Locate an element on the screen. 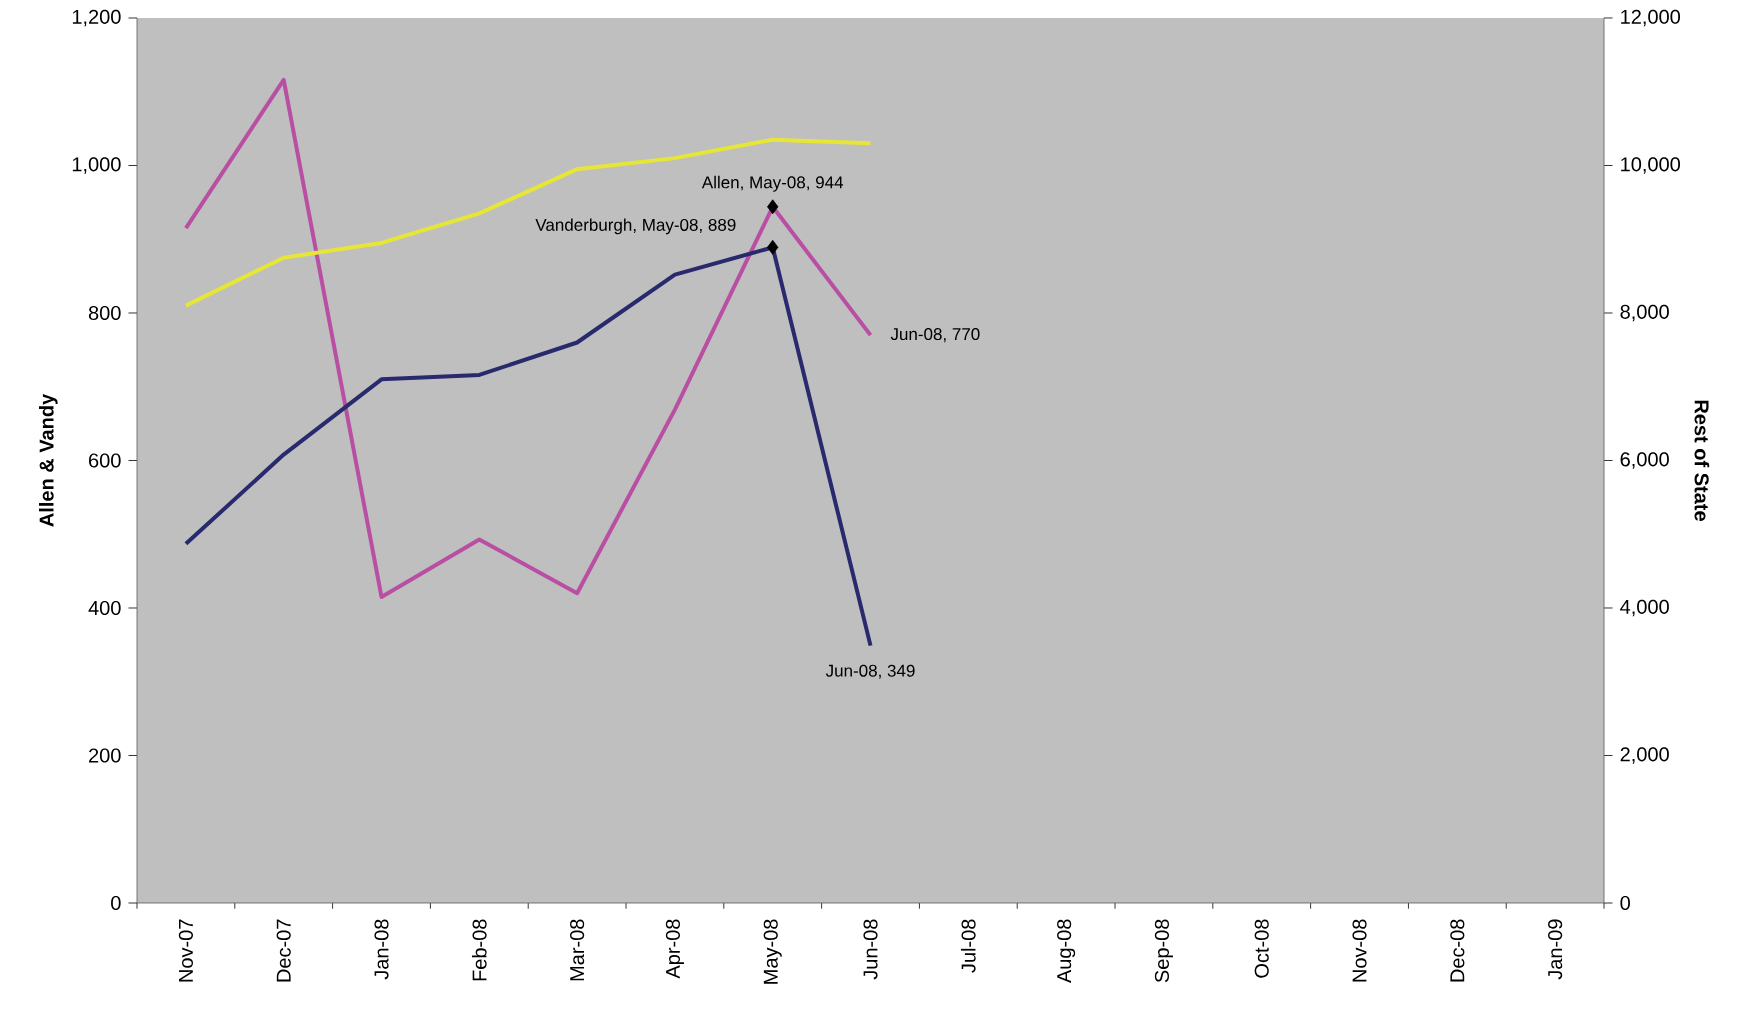  x-tick-label: Jan-08 is located at coordinates (381, 949).